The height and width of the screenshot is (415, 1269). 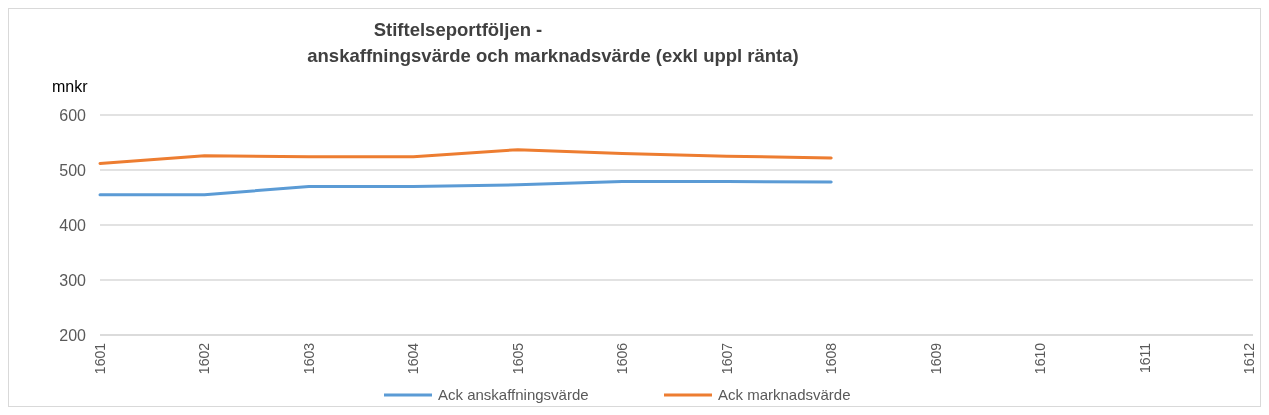 What do you see at coordinates (726, 358) in the screenshot?
I see `x-tick-label: 1607` at bounding box center [726, 358].